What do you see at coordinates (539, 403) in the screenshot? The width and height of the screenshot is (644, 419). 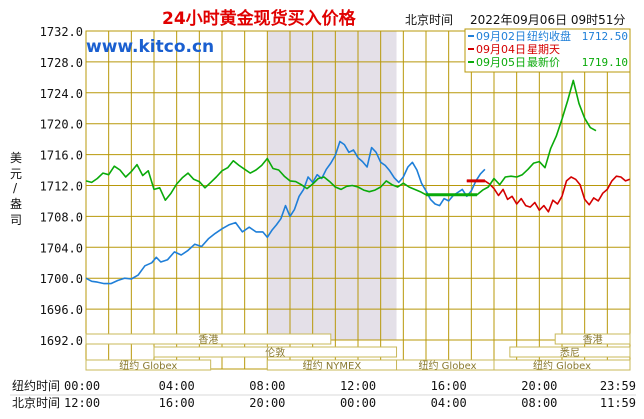 I see `x-tick-label-bj: 08:00` at bounding box center [539, 403].